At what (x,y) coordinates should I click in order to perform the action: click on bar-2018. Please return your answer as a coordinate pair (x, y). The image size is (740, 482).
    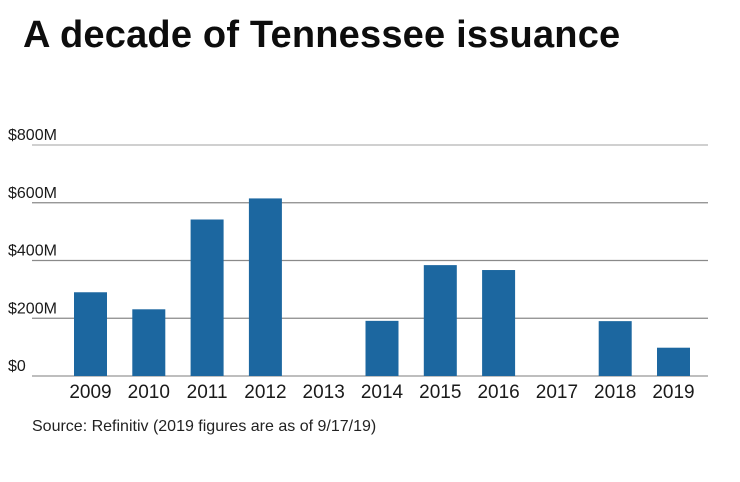
    Looking at the image, I should click on (615, 348).